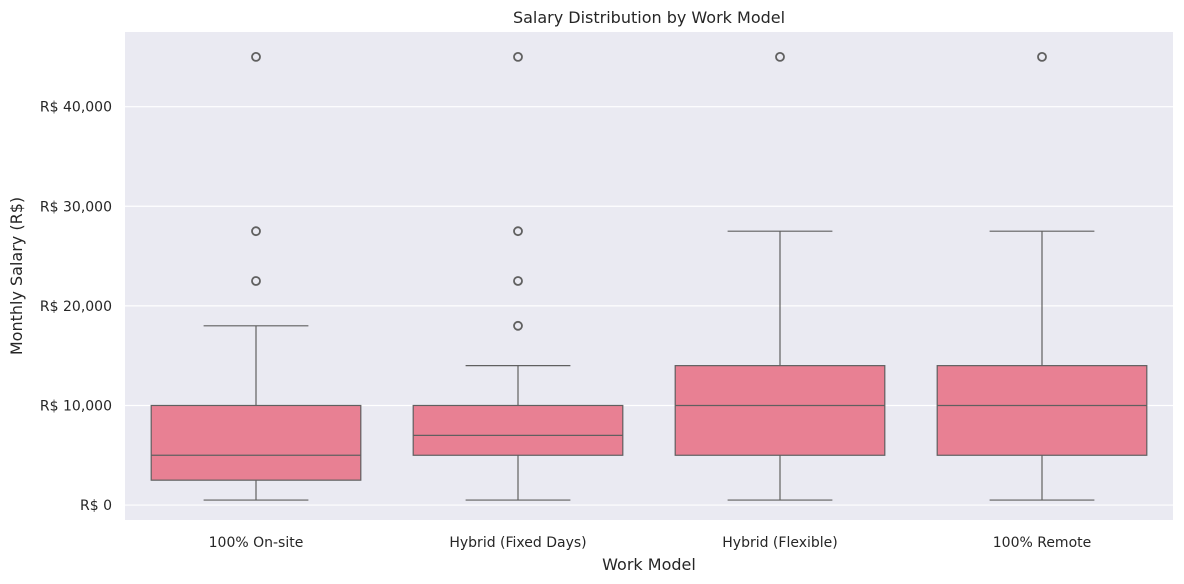  I want to click on x-tick-label: 100% Remote, so click(1042, 543).